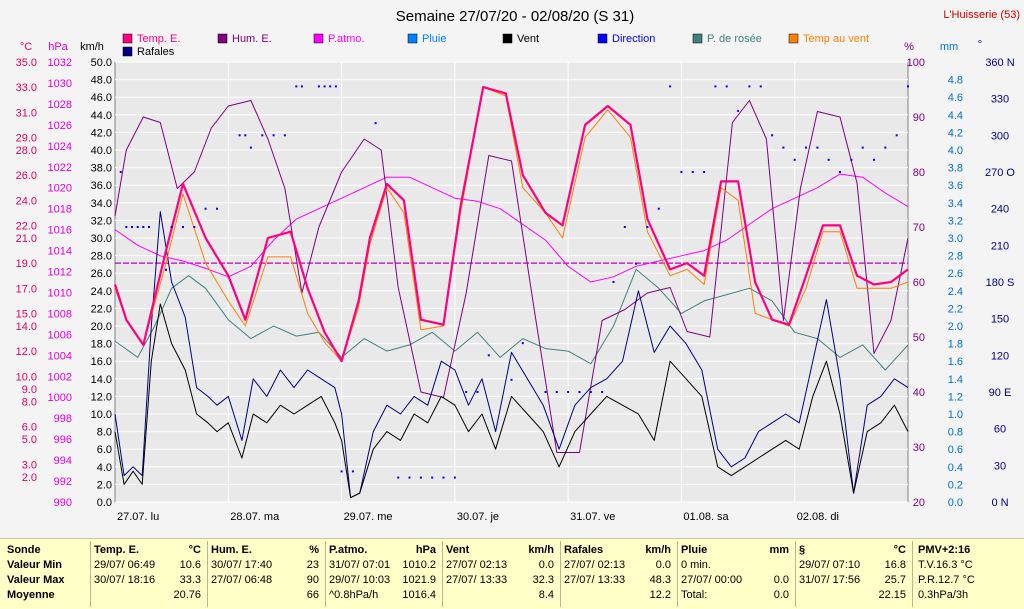 The image size is (1024, 609). What do you see at coordinates (511, 319) in the screenshot?
I see `dewpoint-line` at bounding box center [511, 319].